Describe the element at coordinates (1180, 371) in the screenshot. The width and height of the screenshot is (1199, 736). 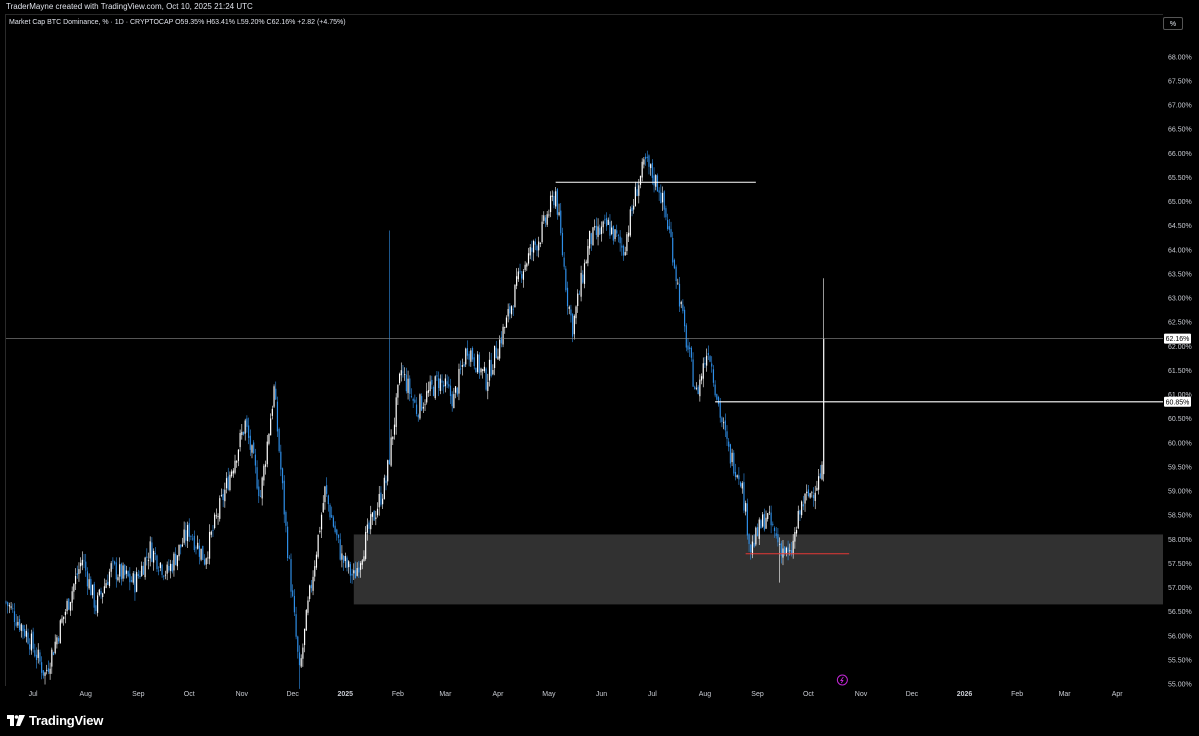
I see `y-tick-label: 61.50%` at that location.